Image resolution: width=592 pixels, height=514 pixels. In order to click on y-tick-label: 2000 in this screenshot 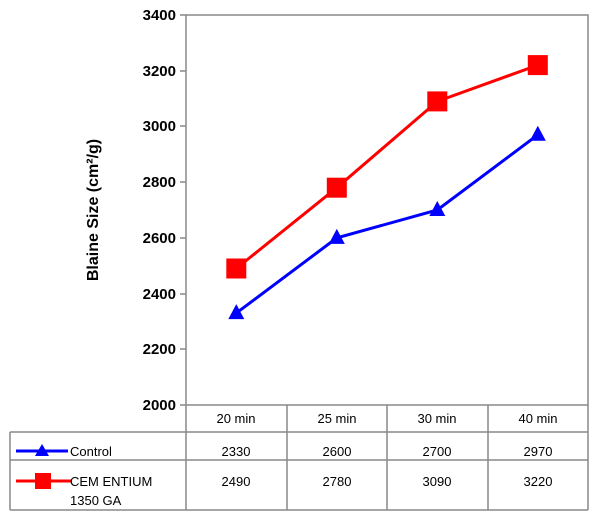, I will do `click(159, 405)`.